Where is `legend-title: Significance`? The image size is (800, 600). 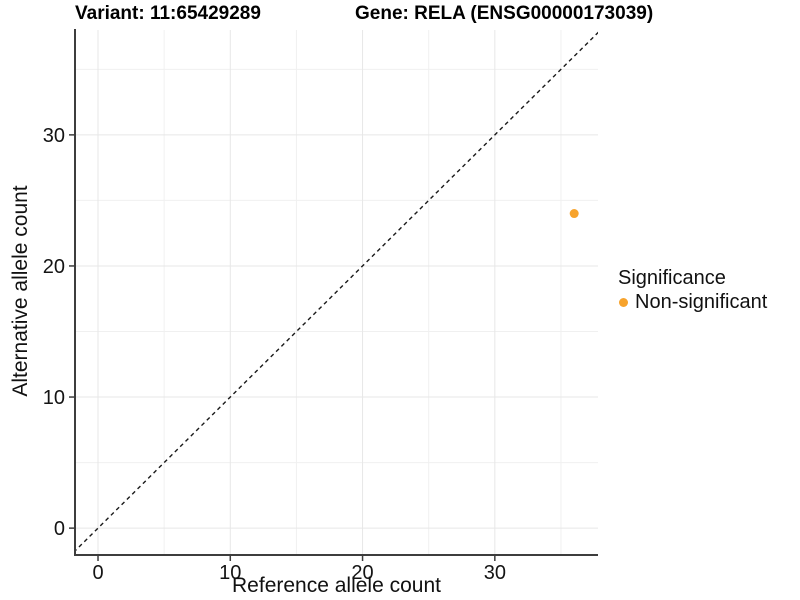
legend-title: Significance is located at coordinates (672, 278).